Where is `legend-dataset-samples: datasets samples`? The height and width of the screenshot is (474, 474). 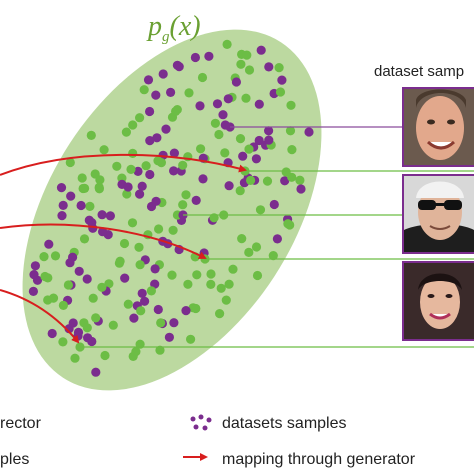 legend-dataset-samples: datasets samples is located at coordinates (284, 423).